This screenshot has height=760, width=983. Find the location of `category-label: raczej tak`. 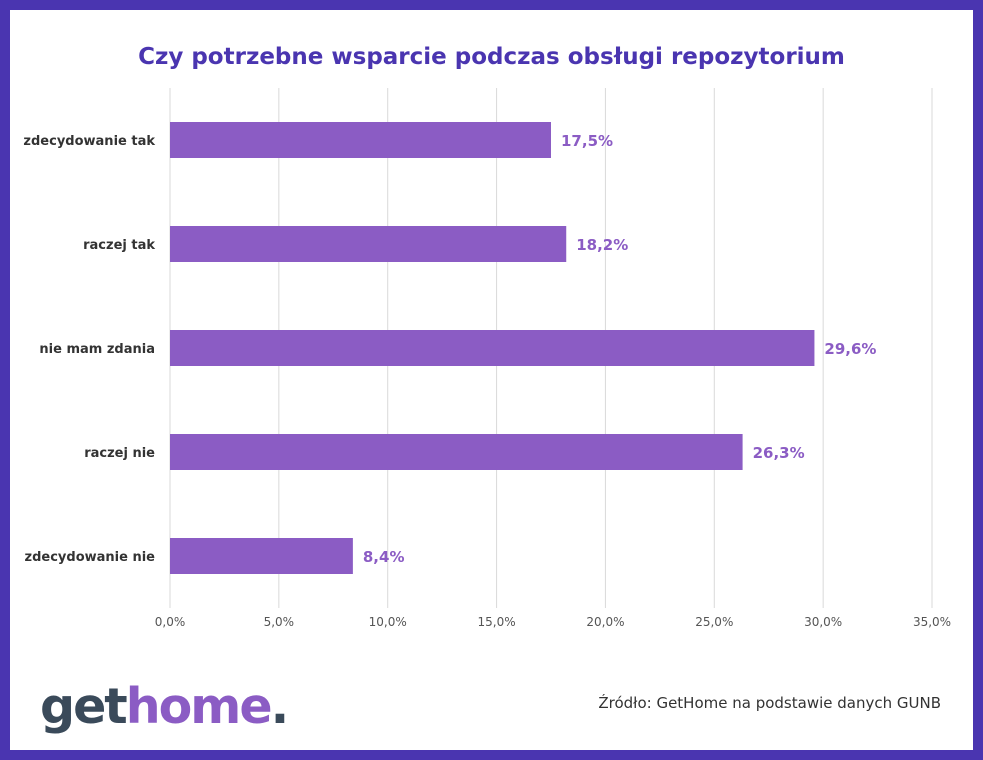

category-label: raczej tak is located at coordinates (119, 245).